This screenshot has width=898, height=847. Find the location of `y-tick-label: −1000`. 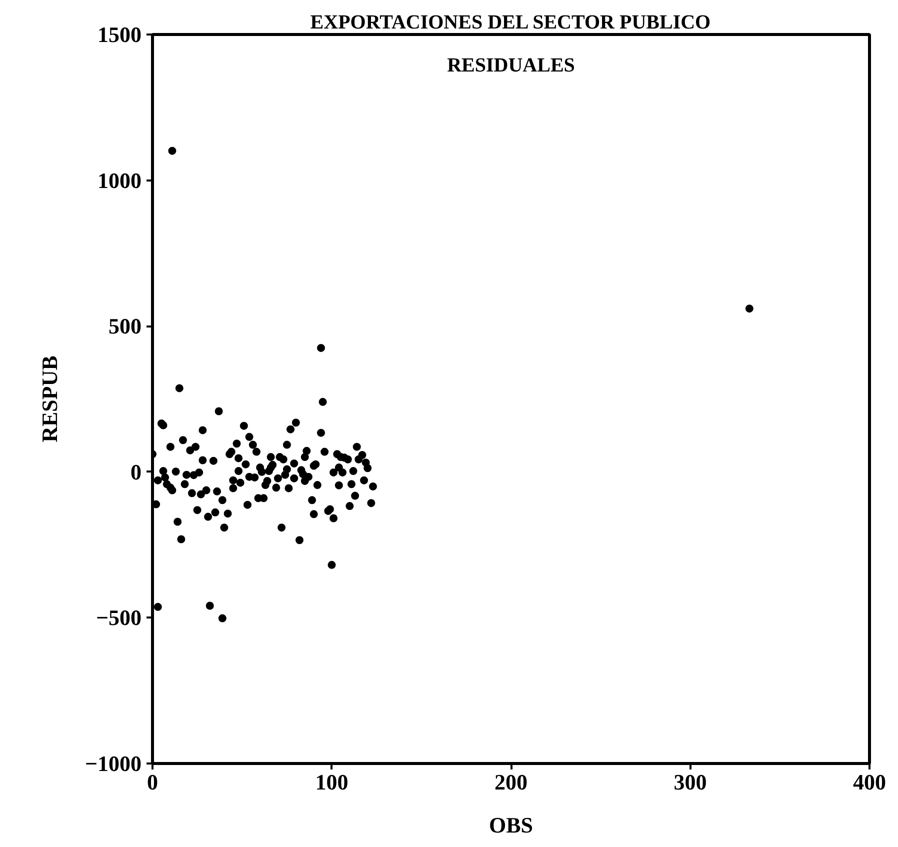

y-tick-label: −1000 is located at coordinates (113, 763).